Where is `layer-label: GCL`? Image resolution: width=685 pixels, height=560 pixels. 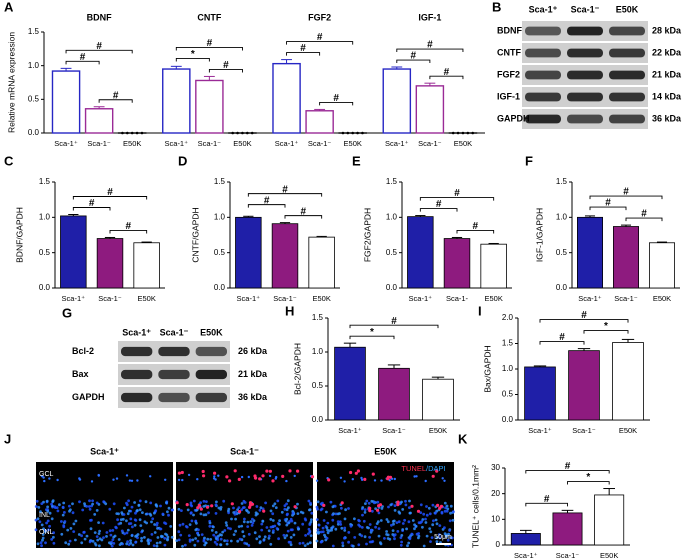 layer-label: GCL is located at coordinates (46, 474).